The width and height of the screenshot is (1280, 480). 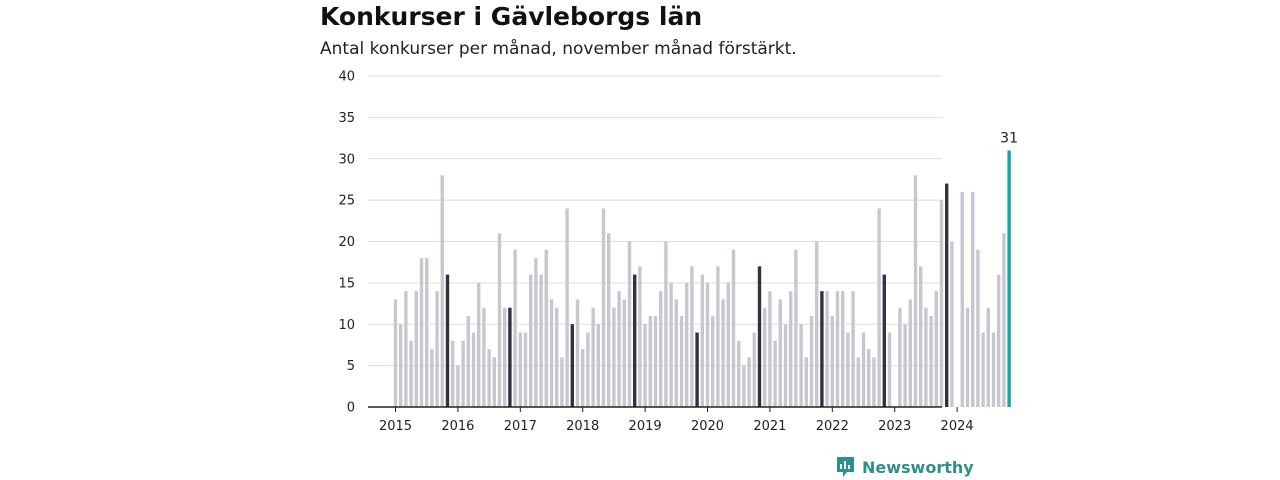 I want to click on y-tick-label: 10, so click(x=346, y=325).